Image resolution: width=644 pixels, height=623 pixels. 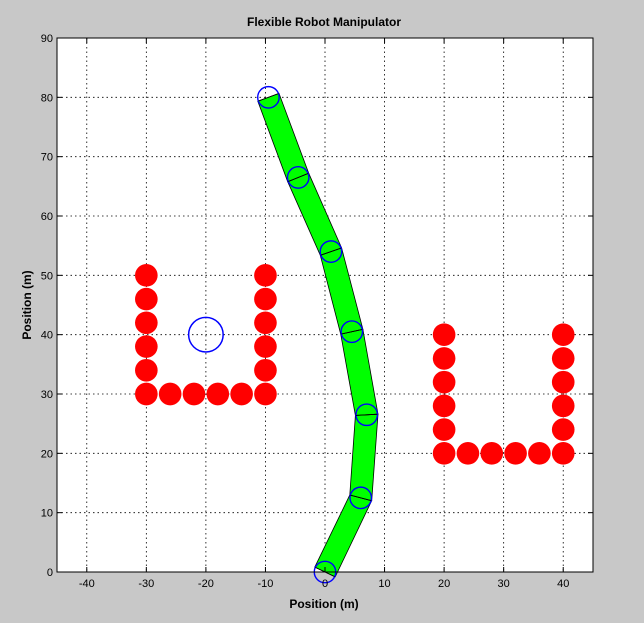 What do you see at coordinates (146, 584) in the screenshot?
I see `x-tick-label: -30` at bounding box center [146, 584].